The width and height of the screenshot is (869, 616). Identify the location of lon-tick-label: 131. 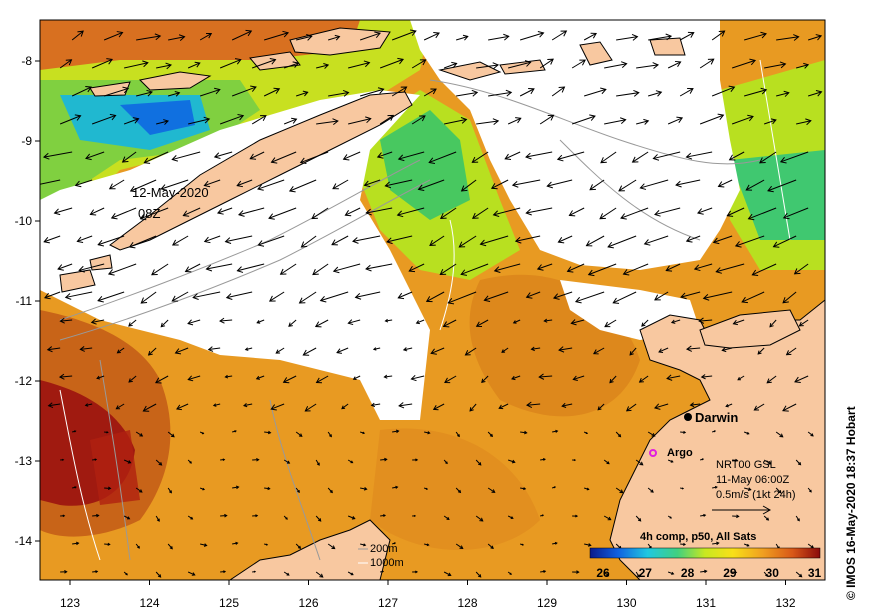
(706, 603).